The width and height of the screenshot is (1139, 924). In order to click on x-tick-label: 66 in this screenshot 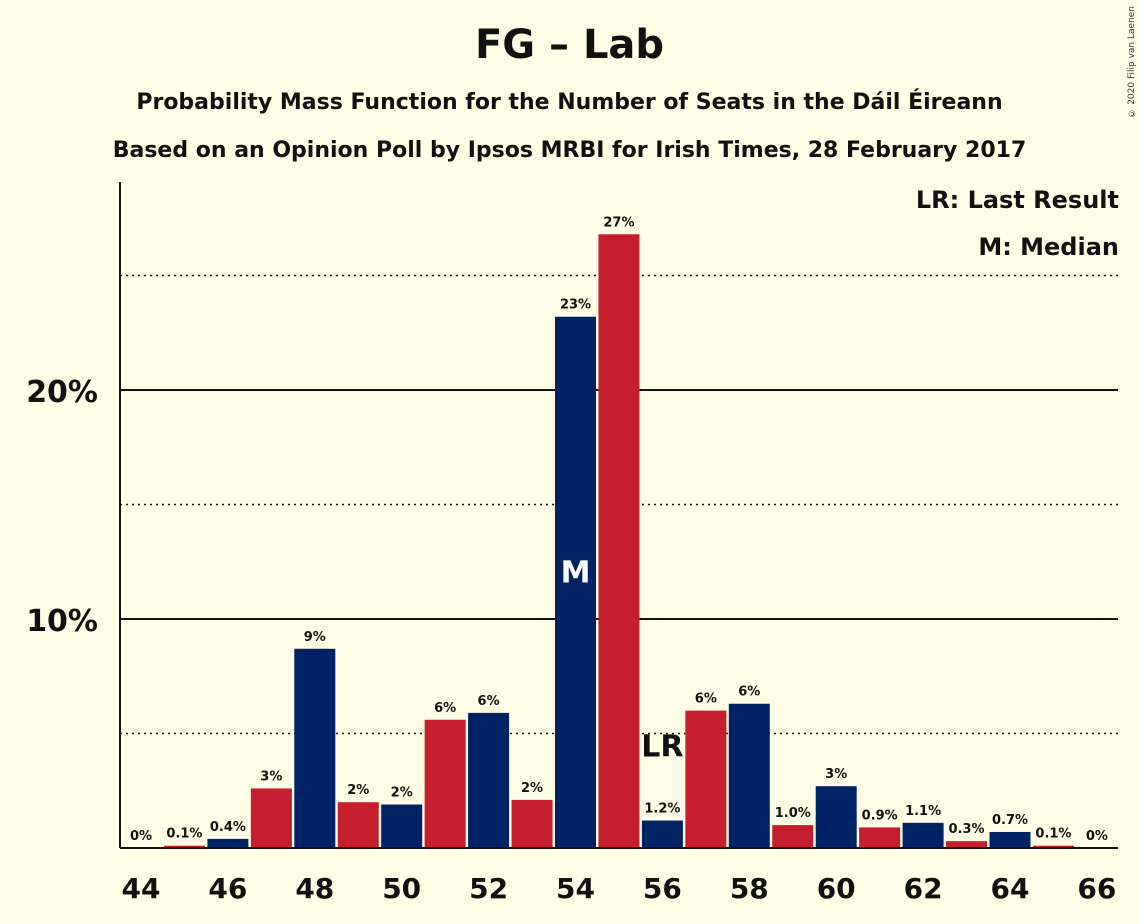, I will do `click(1096, 888)`.